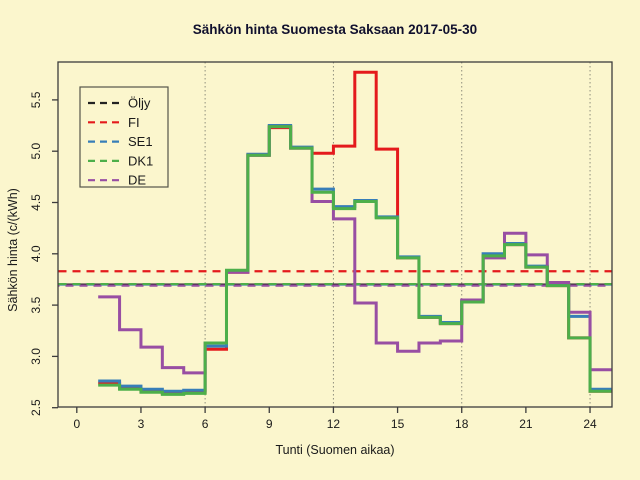 Image resolution: width=640 pixels, height=480 pixels. What do you see at coordinates (76, 424) in the screenshot?
I see `x-tick-label-0: 0` at bounding box center [76, 424].